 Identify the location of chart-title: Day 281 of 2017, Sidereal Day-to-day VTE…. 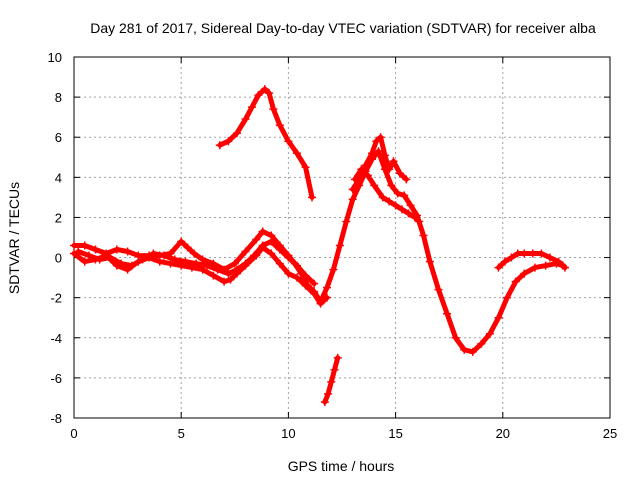
(343, 28).